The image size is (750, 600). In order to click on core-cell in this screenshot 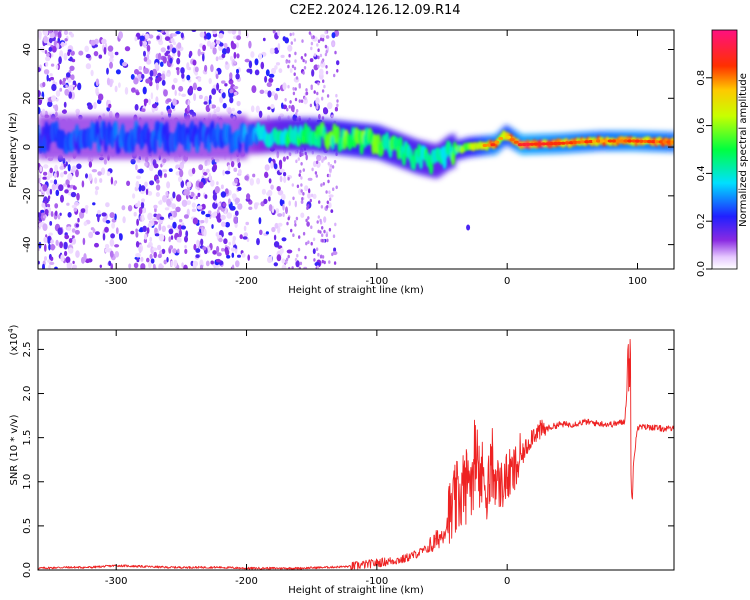, I will do `click(431, 167)`.